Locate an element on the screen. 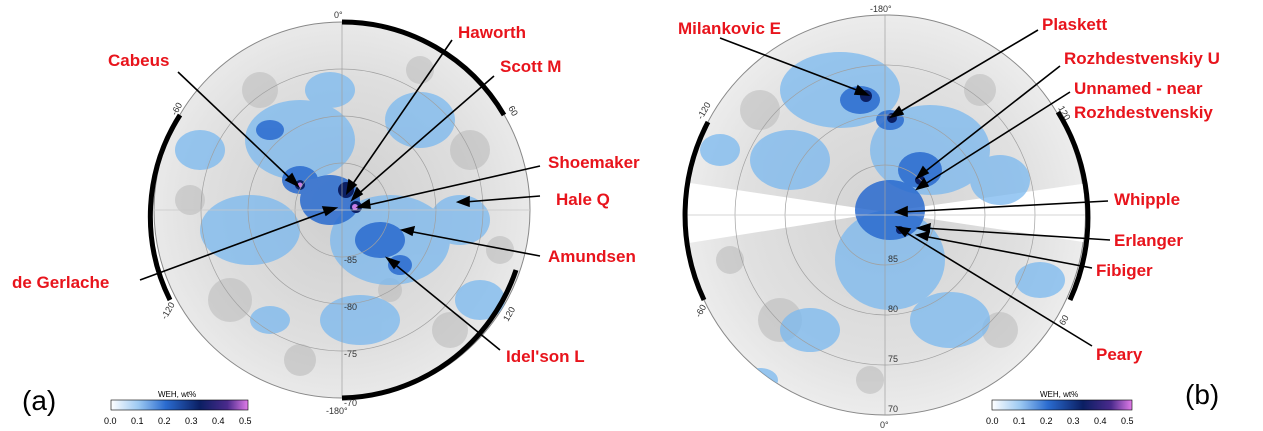  label-fibiger: Fibiger is located at coordinates (1124, 270).